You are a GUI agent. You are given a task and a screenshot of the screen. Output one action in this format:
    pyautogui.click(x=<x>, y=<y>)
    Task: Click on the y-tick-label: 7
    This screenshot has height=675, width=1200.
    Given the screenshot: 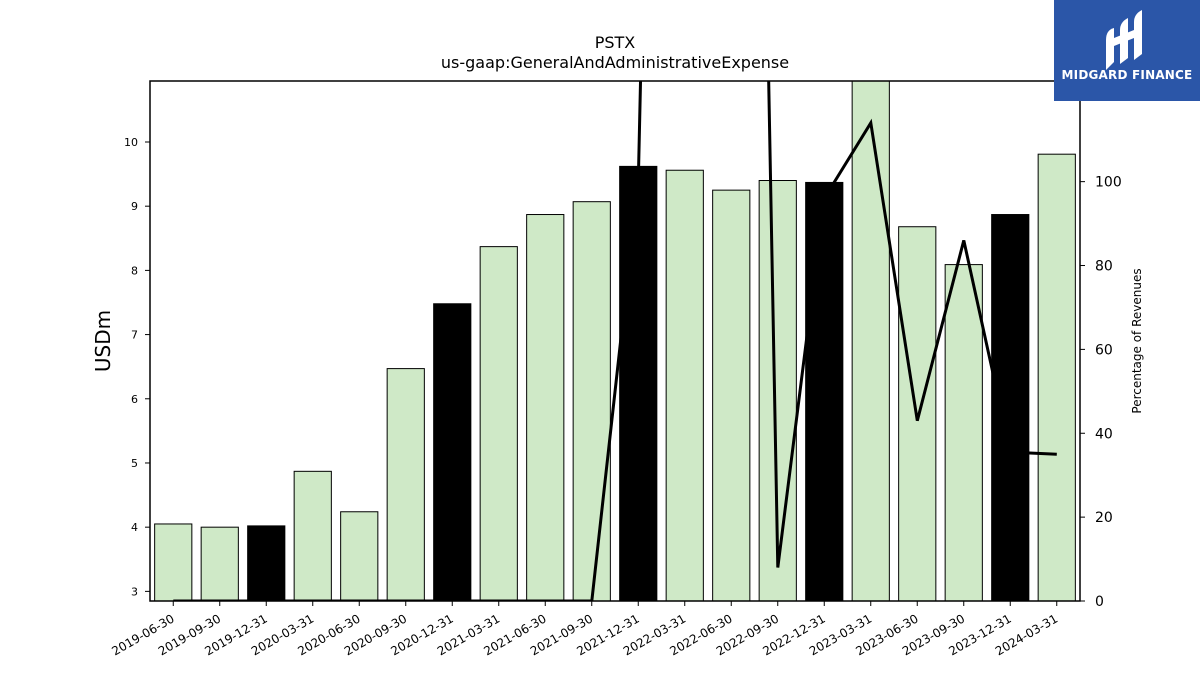 What is the action you would take?
    pyautogui.click(x=134, y=335)
    